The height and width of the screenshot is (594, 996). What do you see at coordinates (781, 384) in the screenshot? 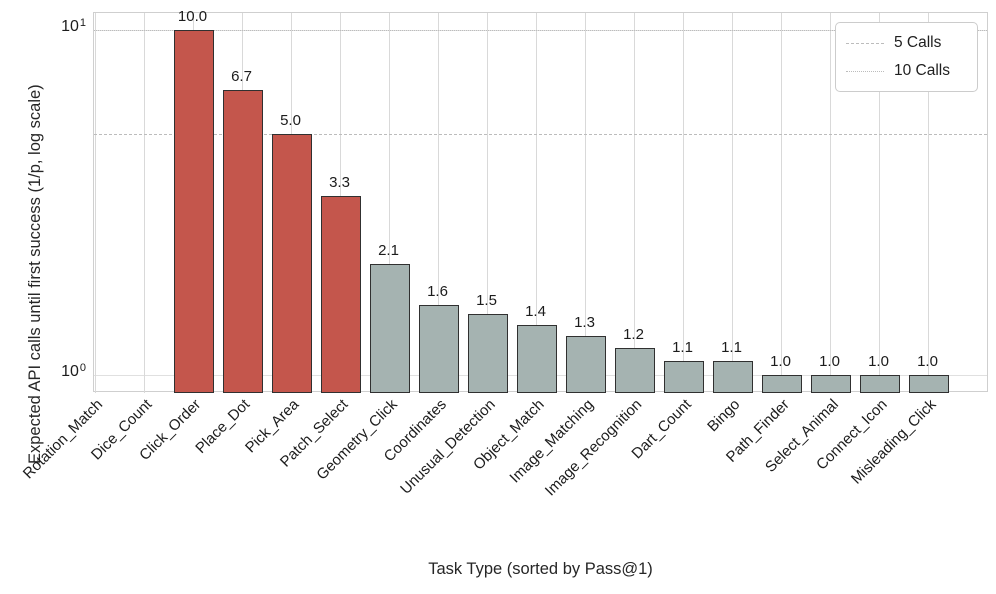
I see `bar-path-finder` at bounding box center [781, 384].